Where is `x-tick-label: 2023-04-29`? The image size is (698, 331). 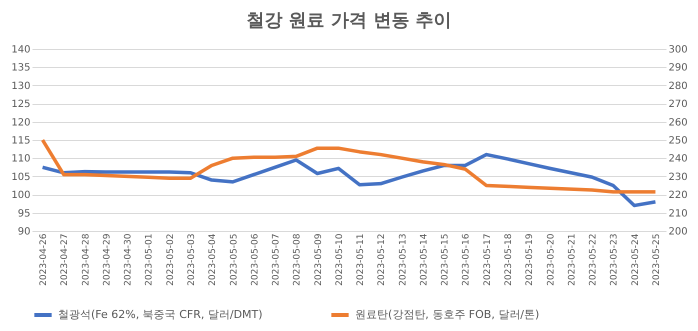 x-tick-label: 2023-04-29 is located at coordinates (107, 259).